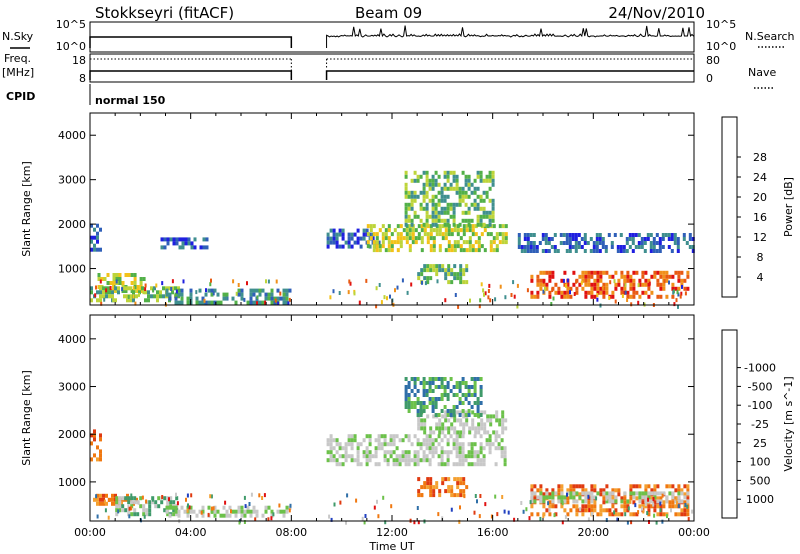 This screenshot has height=554, width=800. I want to click on nsearch-tick-top: 10^5, so click(721, 24).